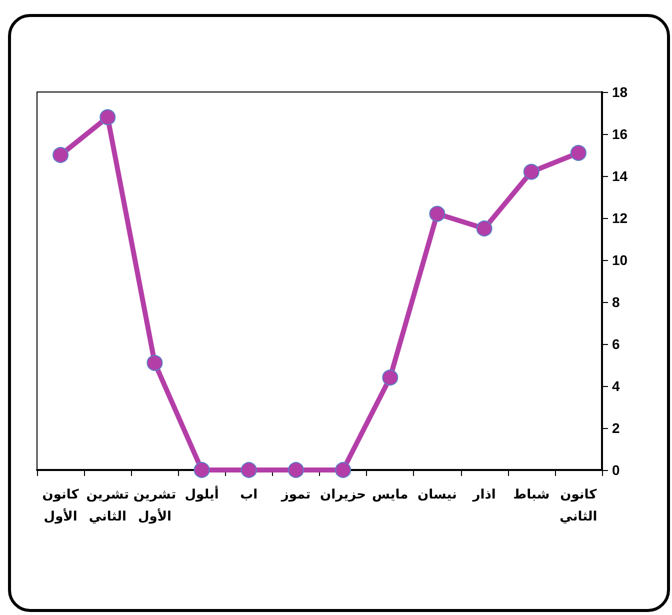 The height and width of the screenshot is (615, 672). What do you see at coordinates (620, 260) in the screenshot?
I see `y-tick-label: 10` at bounding box center [620, 260].